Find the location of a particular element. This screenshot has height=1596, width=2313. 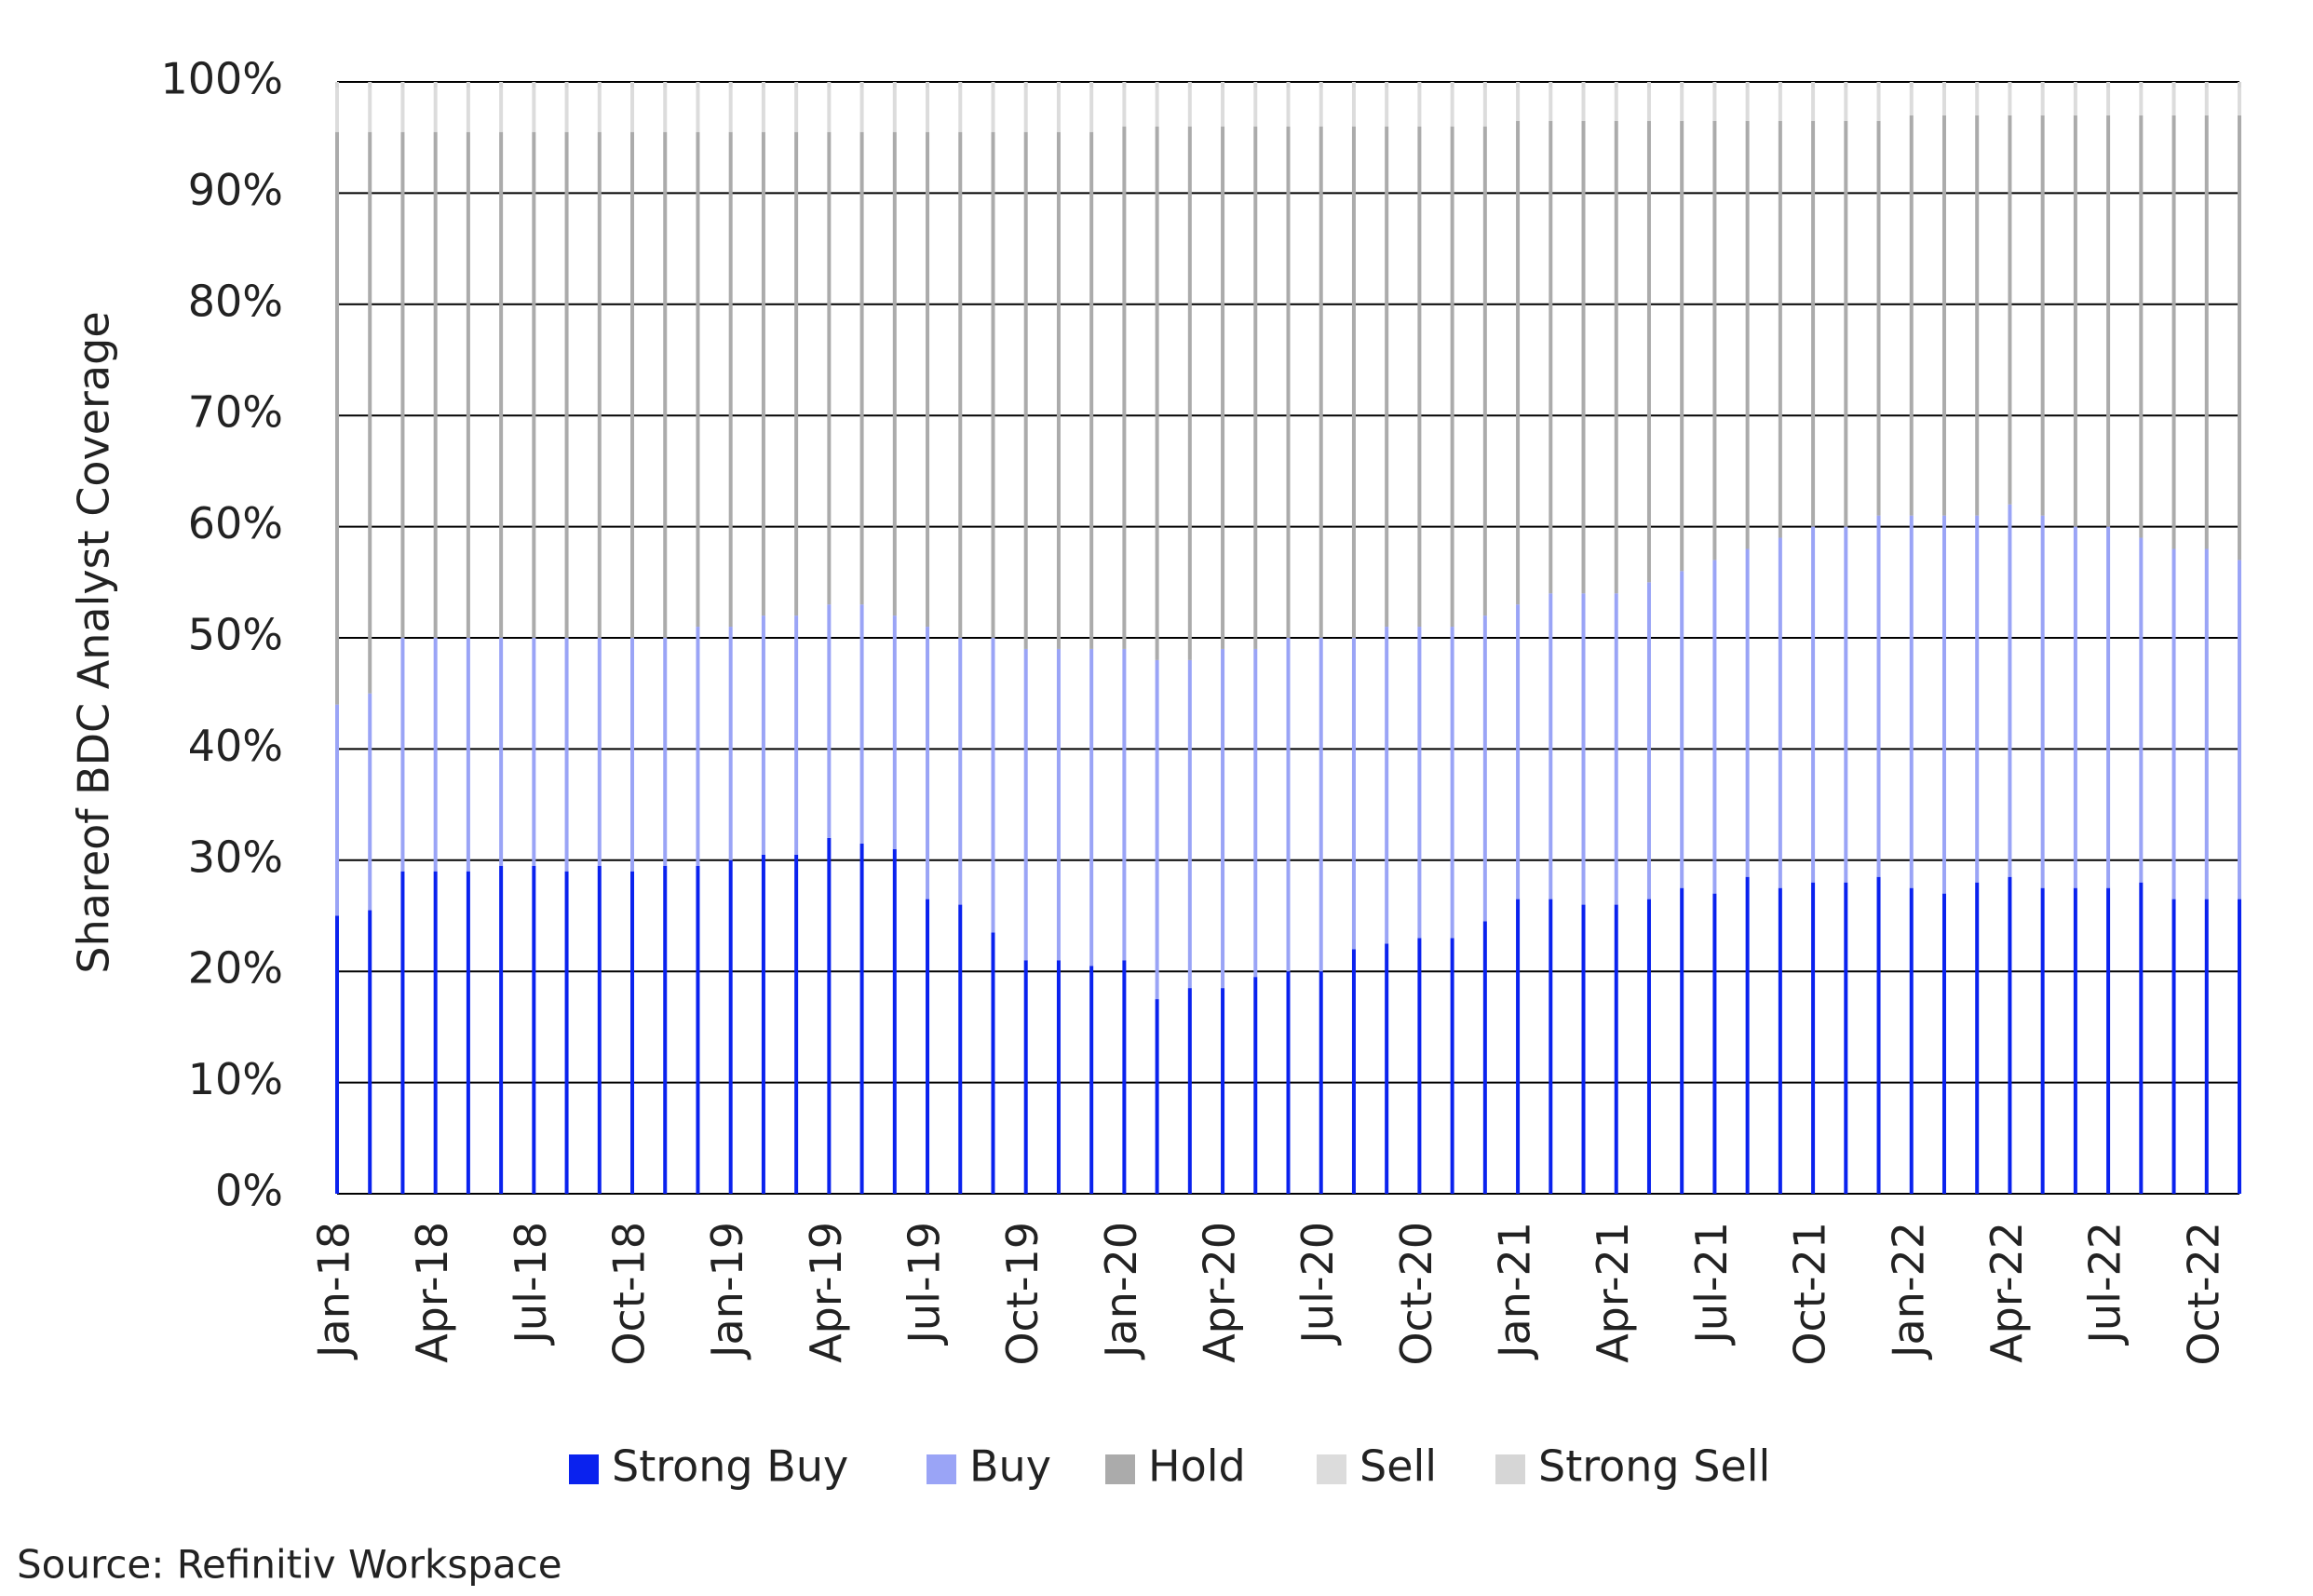

y-tick-label: 10% is located at coordinates (235, 1079).